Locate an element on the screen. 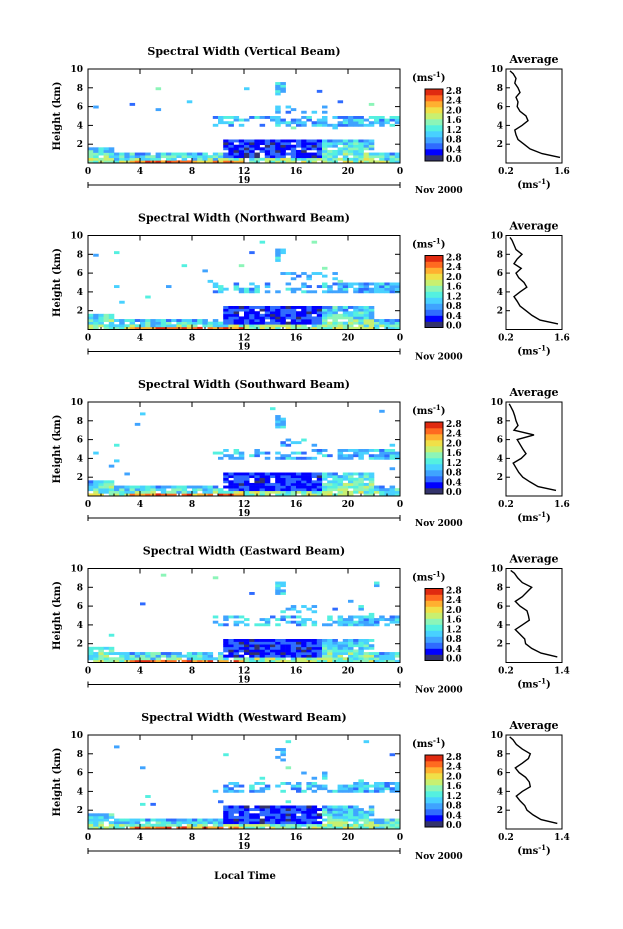 The height and width of the screenshot is (929, 623). y-tick-label: 4 is located at coordinates (80, 126).